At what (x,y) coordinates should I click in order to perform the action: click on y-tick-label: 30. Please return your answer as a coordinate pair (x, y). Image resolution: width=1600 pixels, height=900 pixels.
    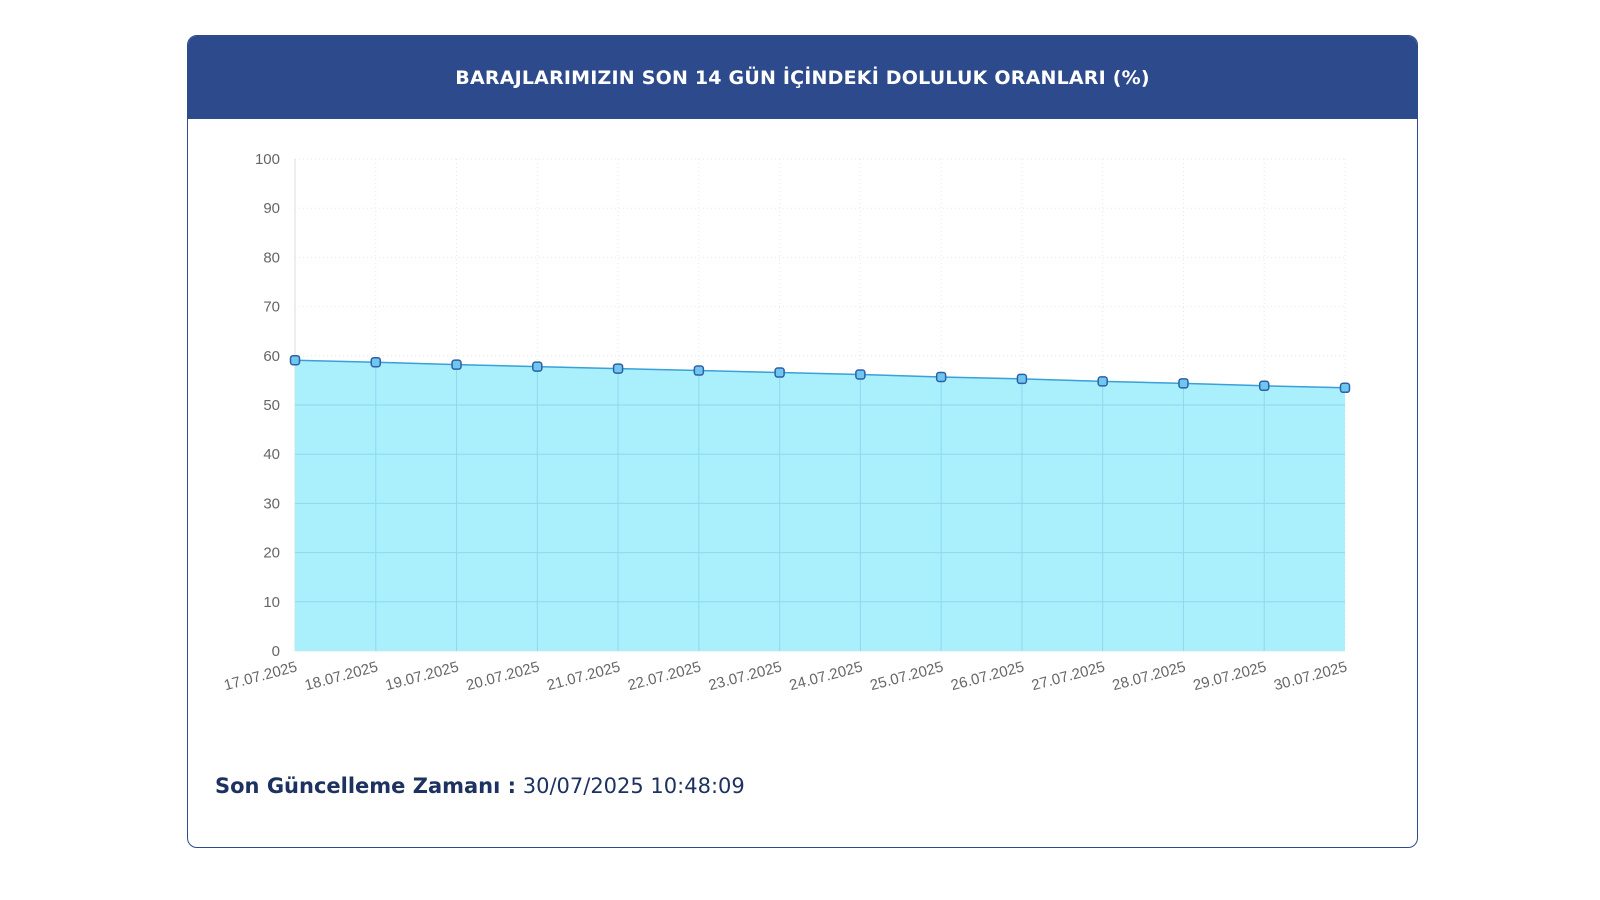
    Looking at the image, I should click on (271, 503).